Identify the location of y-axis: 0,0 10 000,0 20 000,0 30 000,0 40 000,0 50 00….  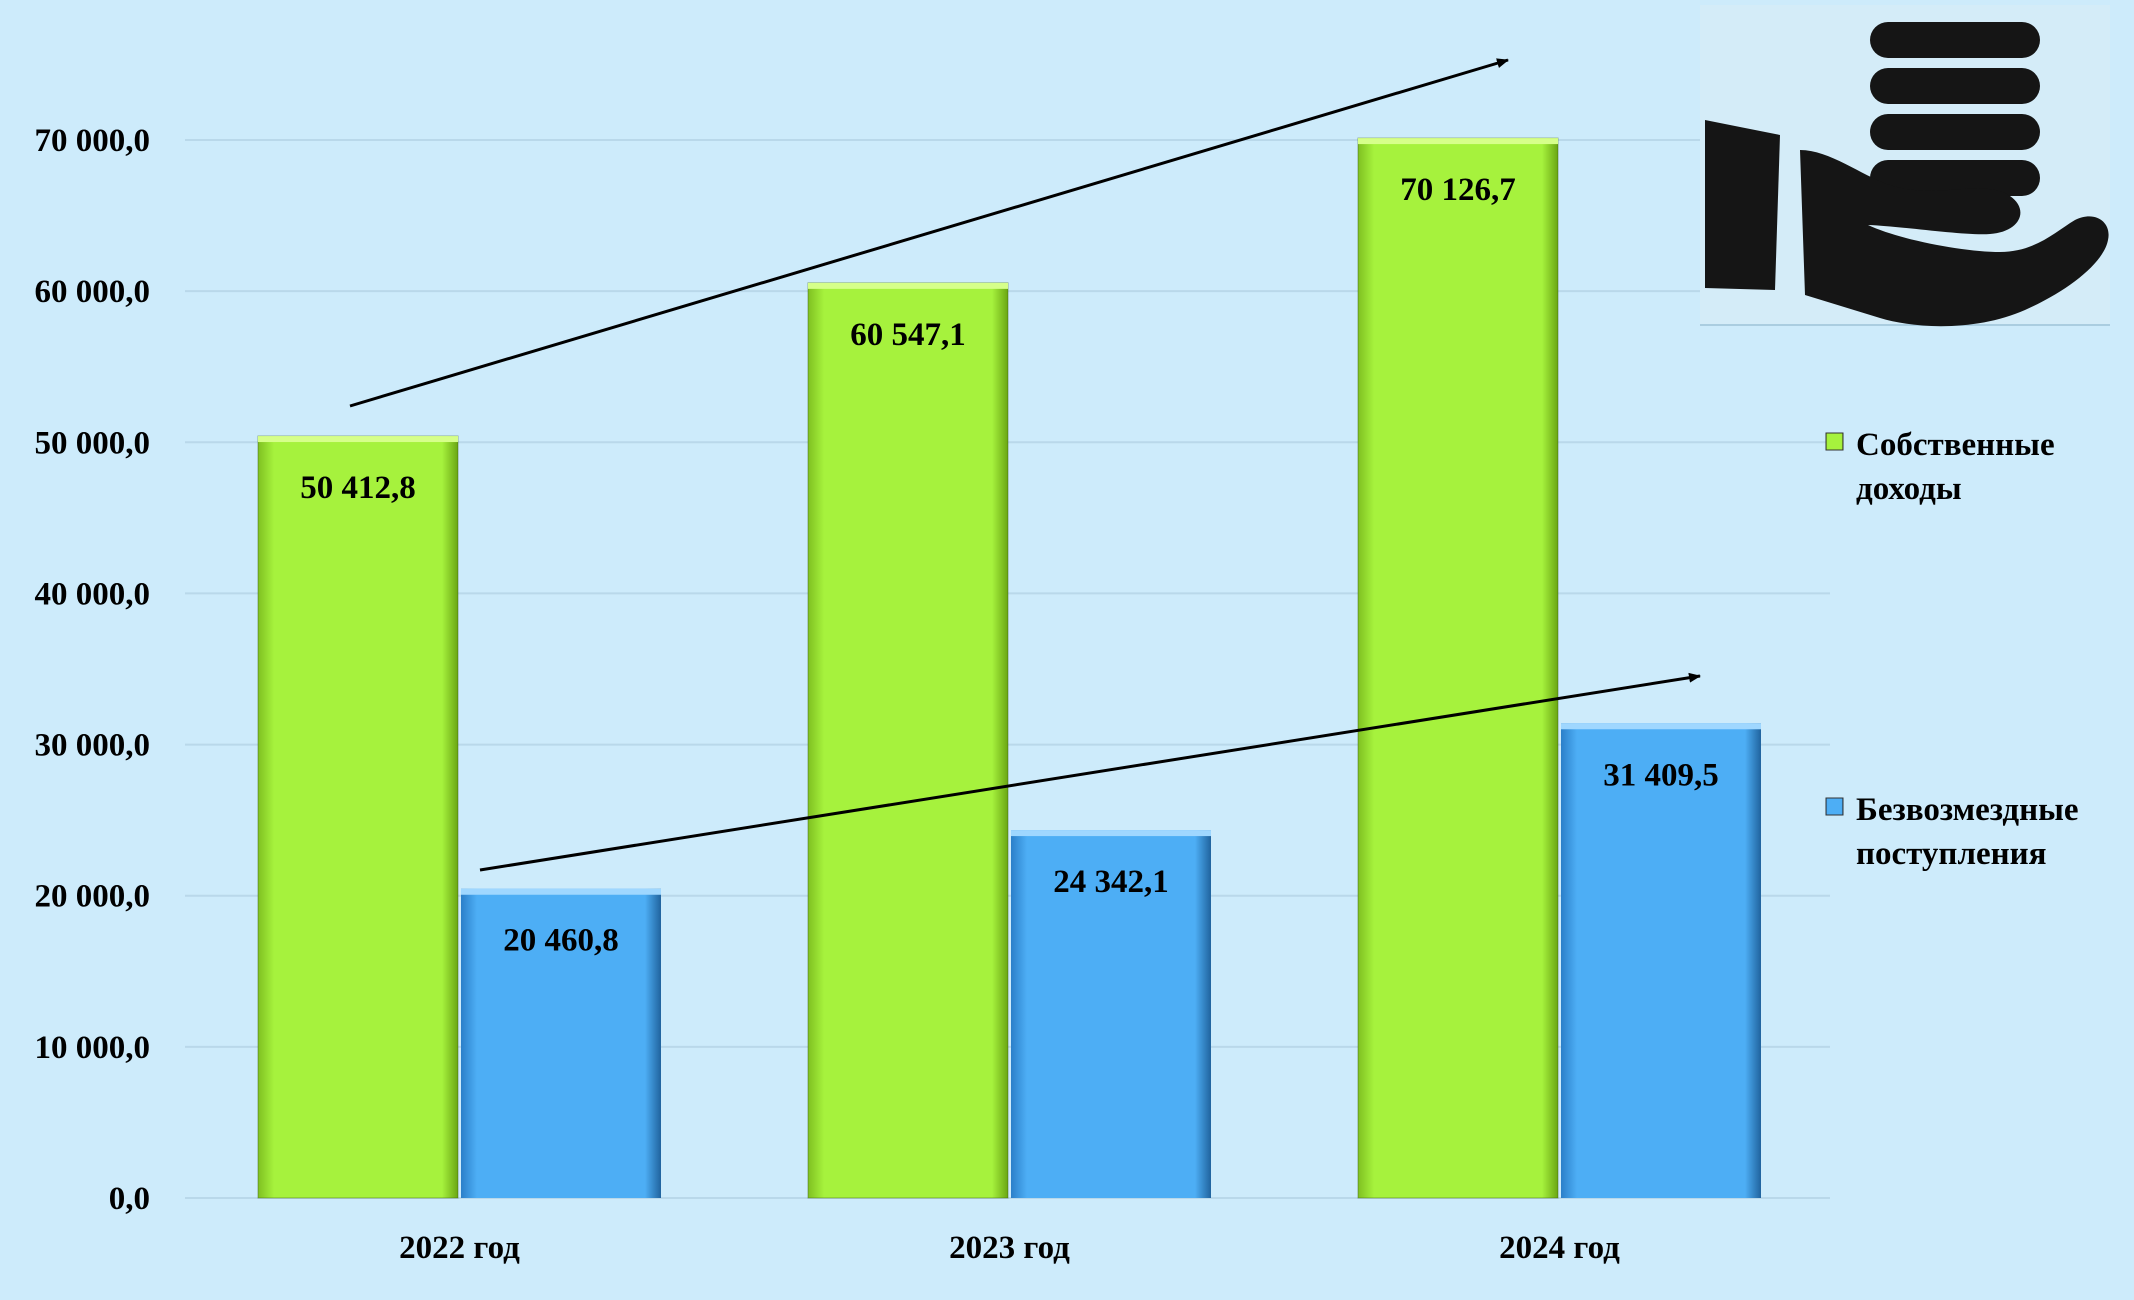
(93, 670).